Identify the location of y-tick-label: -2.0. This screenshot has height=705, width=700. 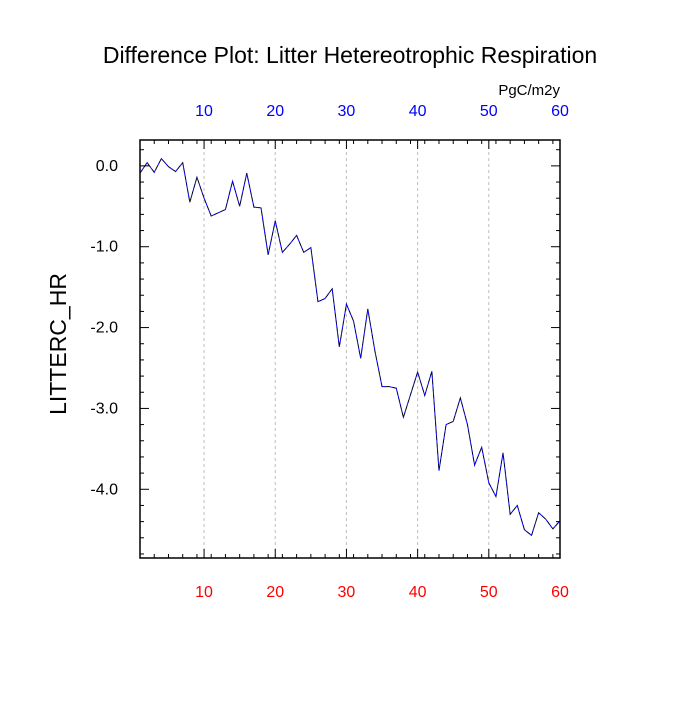
(104, 328).